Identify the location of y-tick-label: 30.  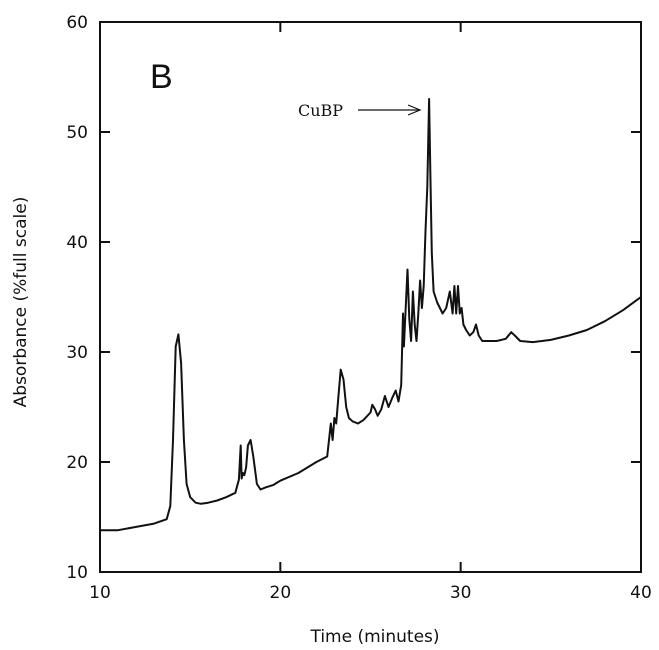
(77, 353).